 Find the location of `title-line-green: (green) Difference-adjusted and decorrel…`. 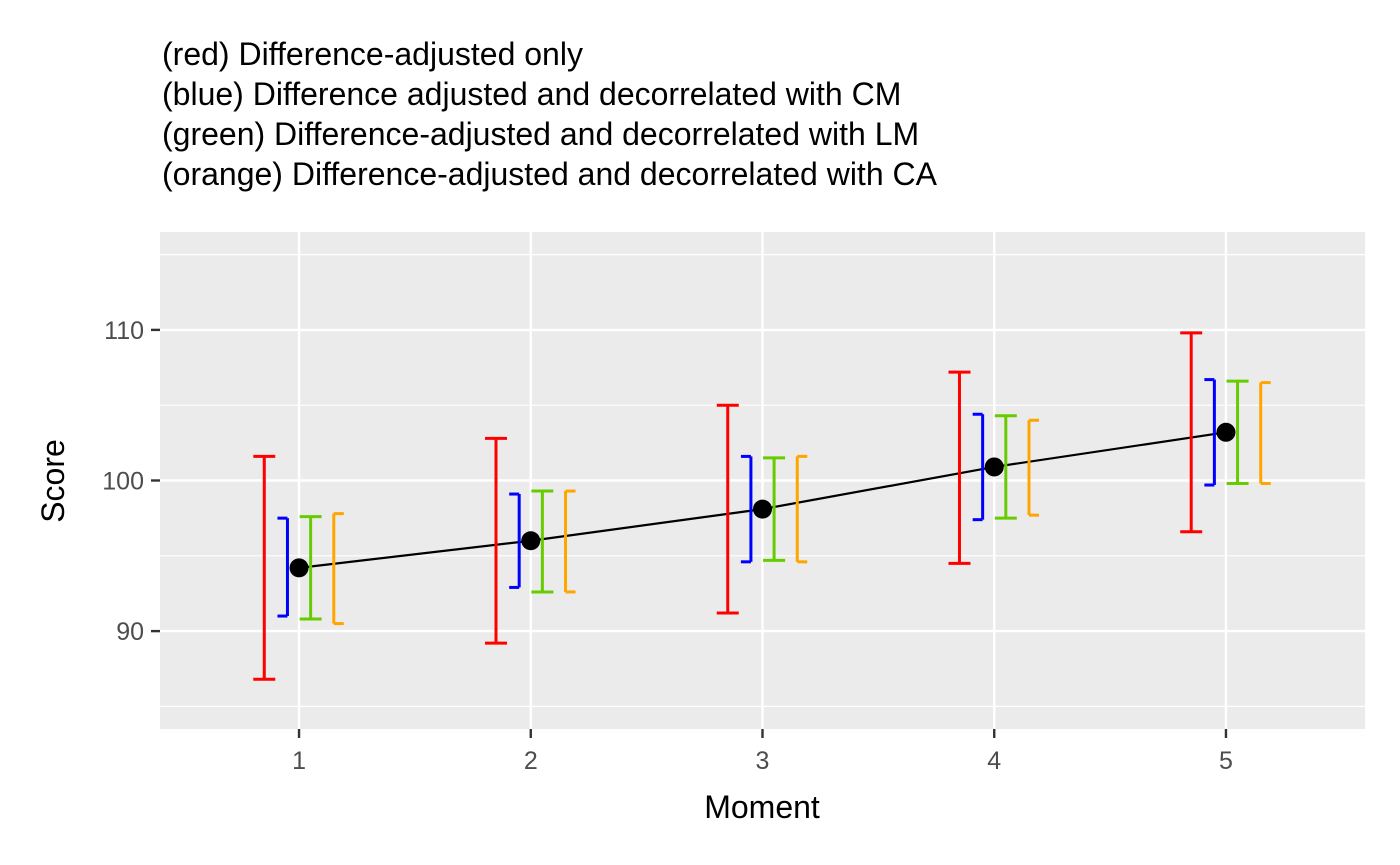

title-line-green: (green) Difference-adjusted and decorrel… is located at coordinates (541, 134).